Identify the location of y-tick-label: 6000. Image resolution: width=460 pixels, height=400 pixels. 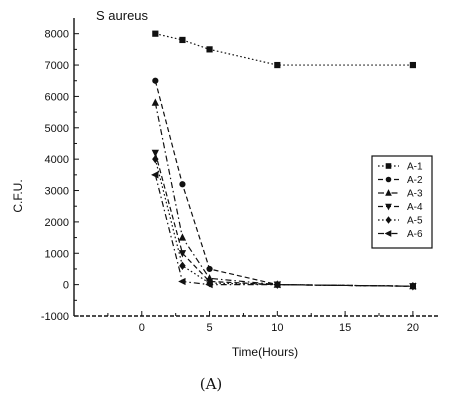
(57, 97).